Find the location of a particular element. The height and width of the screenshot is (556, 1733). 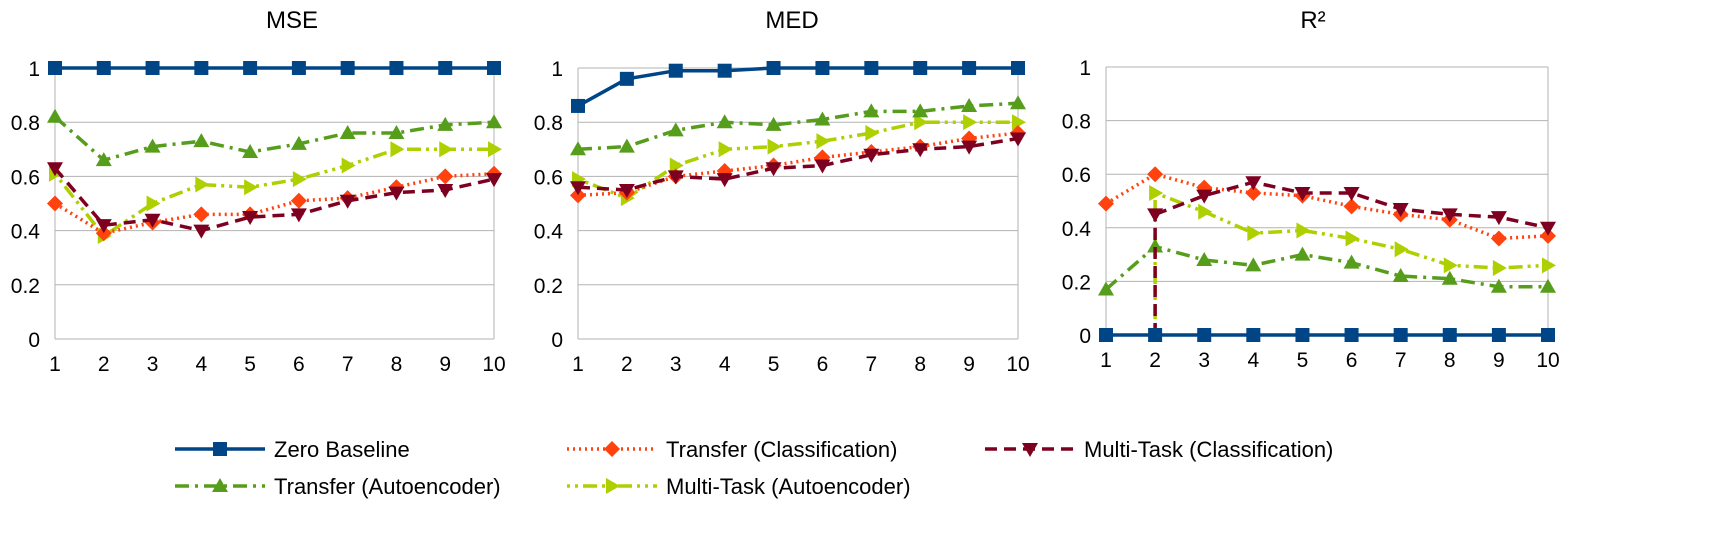

legend-label: Zero Baseline is located at coordinates (342, 449).